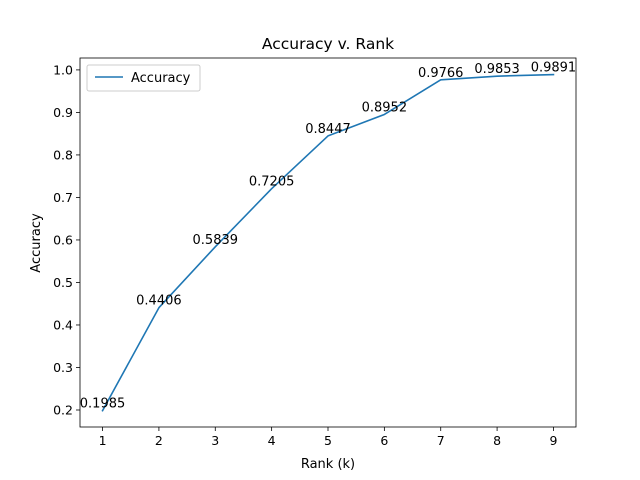  I want to click on y-tick-label: 0.2, so click(63, 409).